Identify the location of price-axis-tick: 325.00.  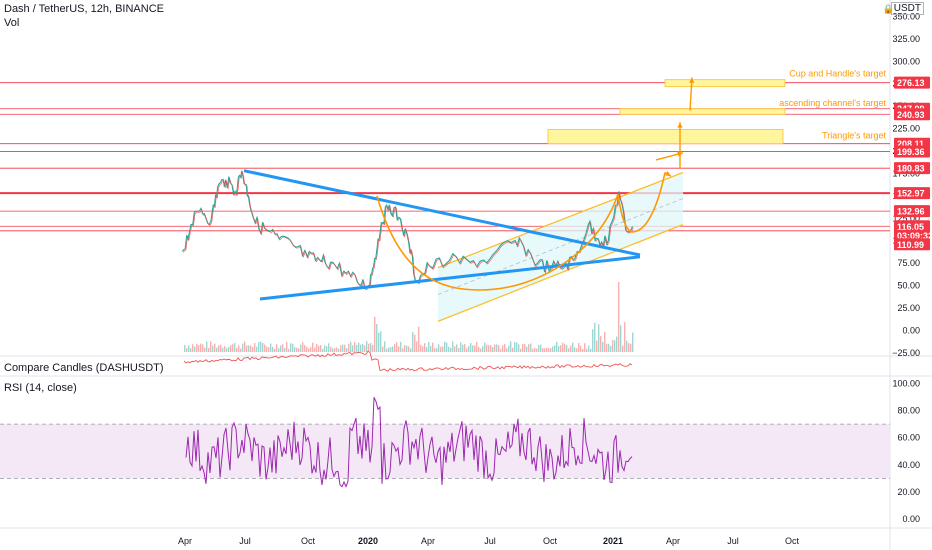
(906, 39).